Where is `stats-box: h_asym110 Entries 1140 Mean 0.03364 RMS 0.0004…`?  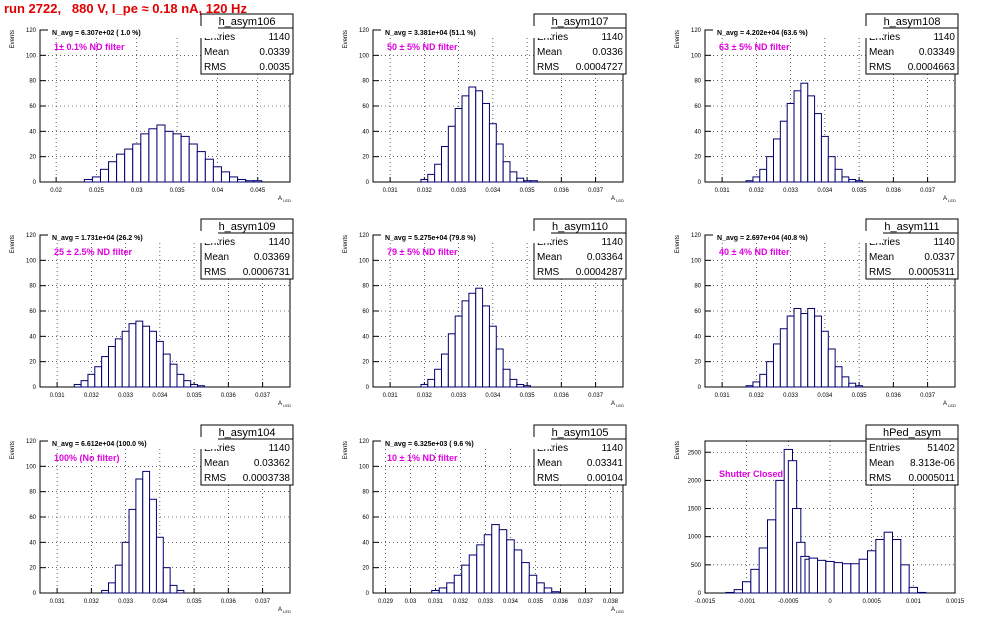
stats-box: h_asym110 Entries 1140 Mean 0.03364 RMS 0.0004… is located at coordinates (580, 249).